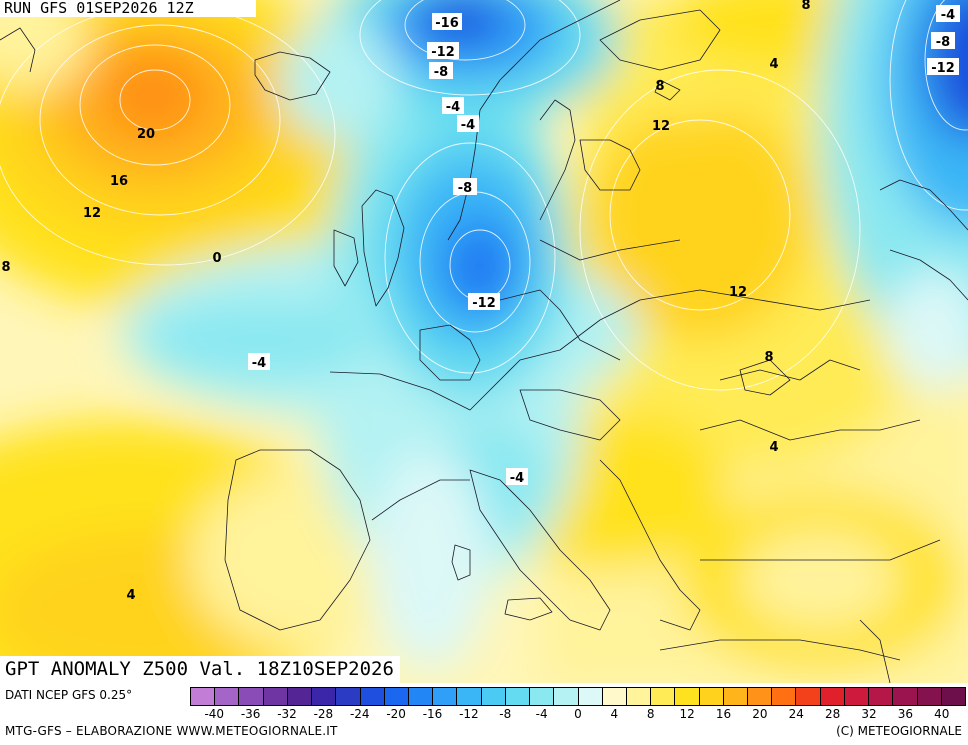 This screenshot has height=745, width=968. I want to click on colorbar-tick-label: -28, so click(323, 714).